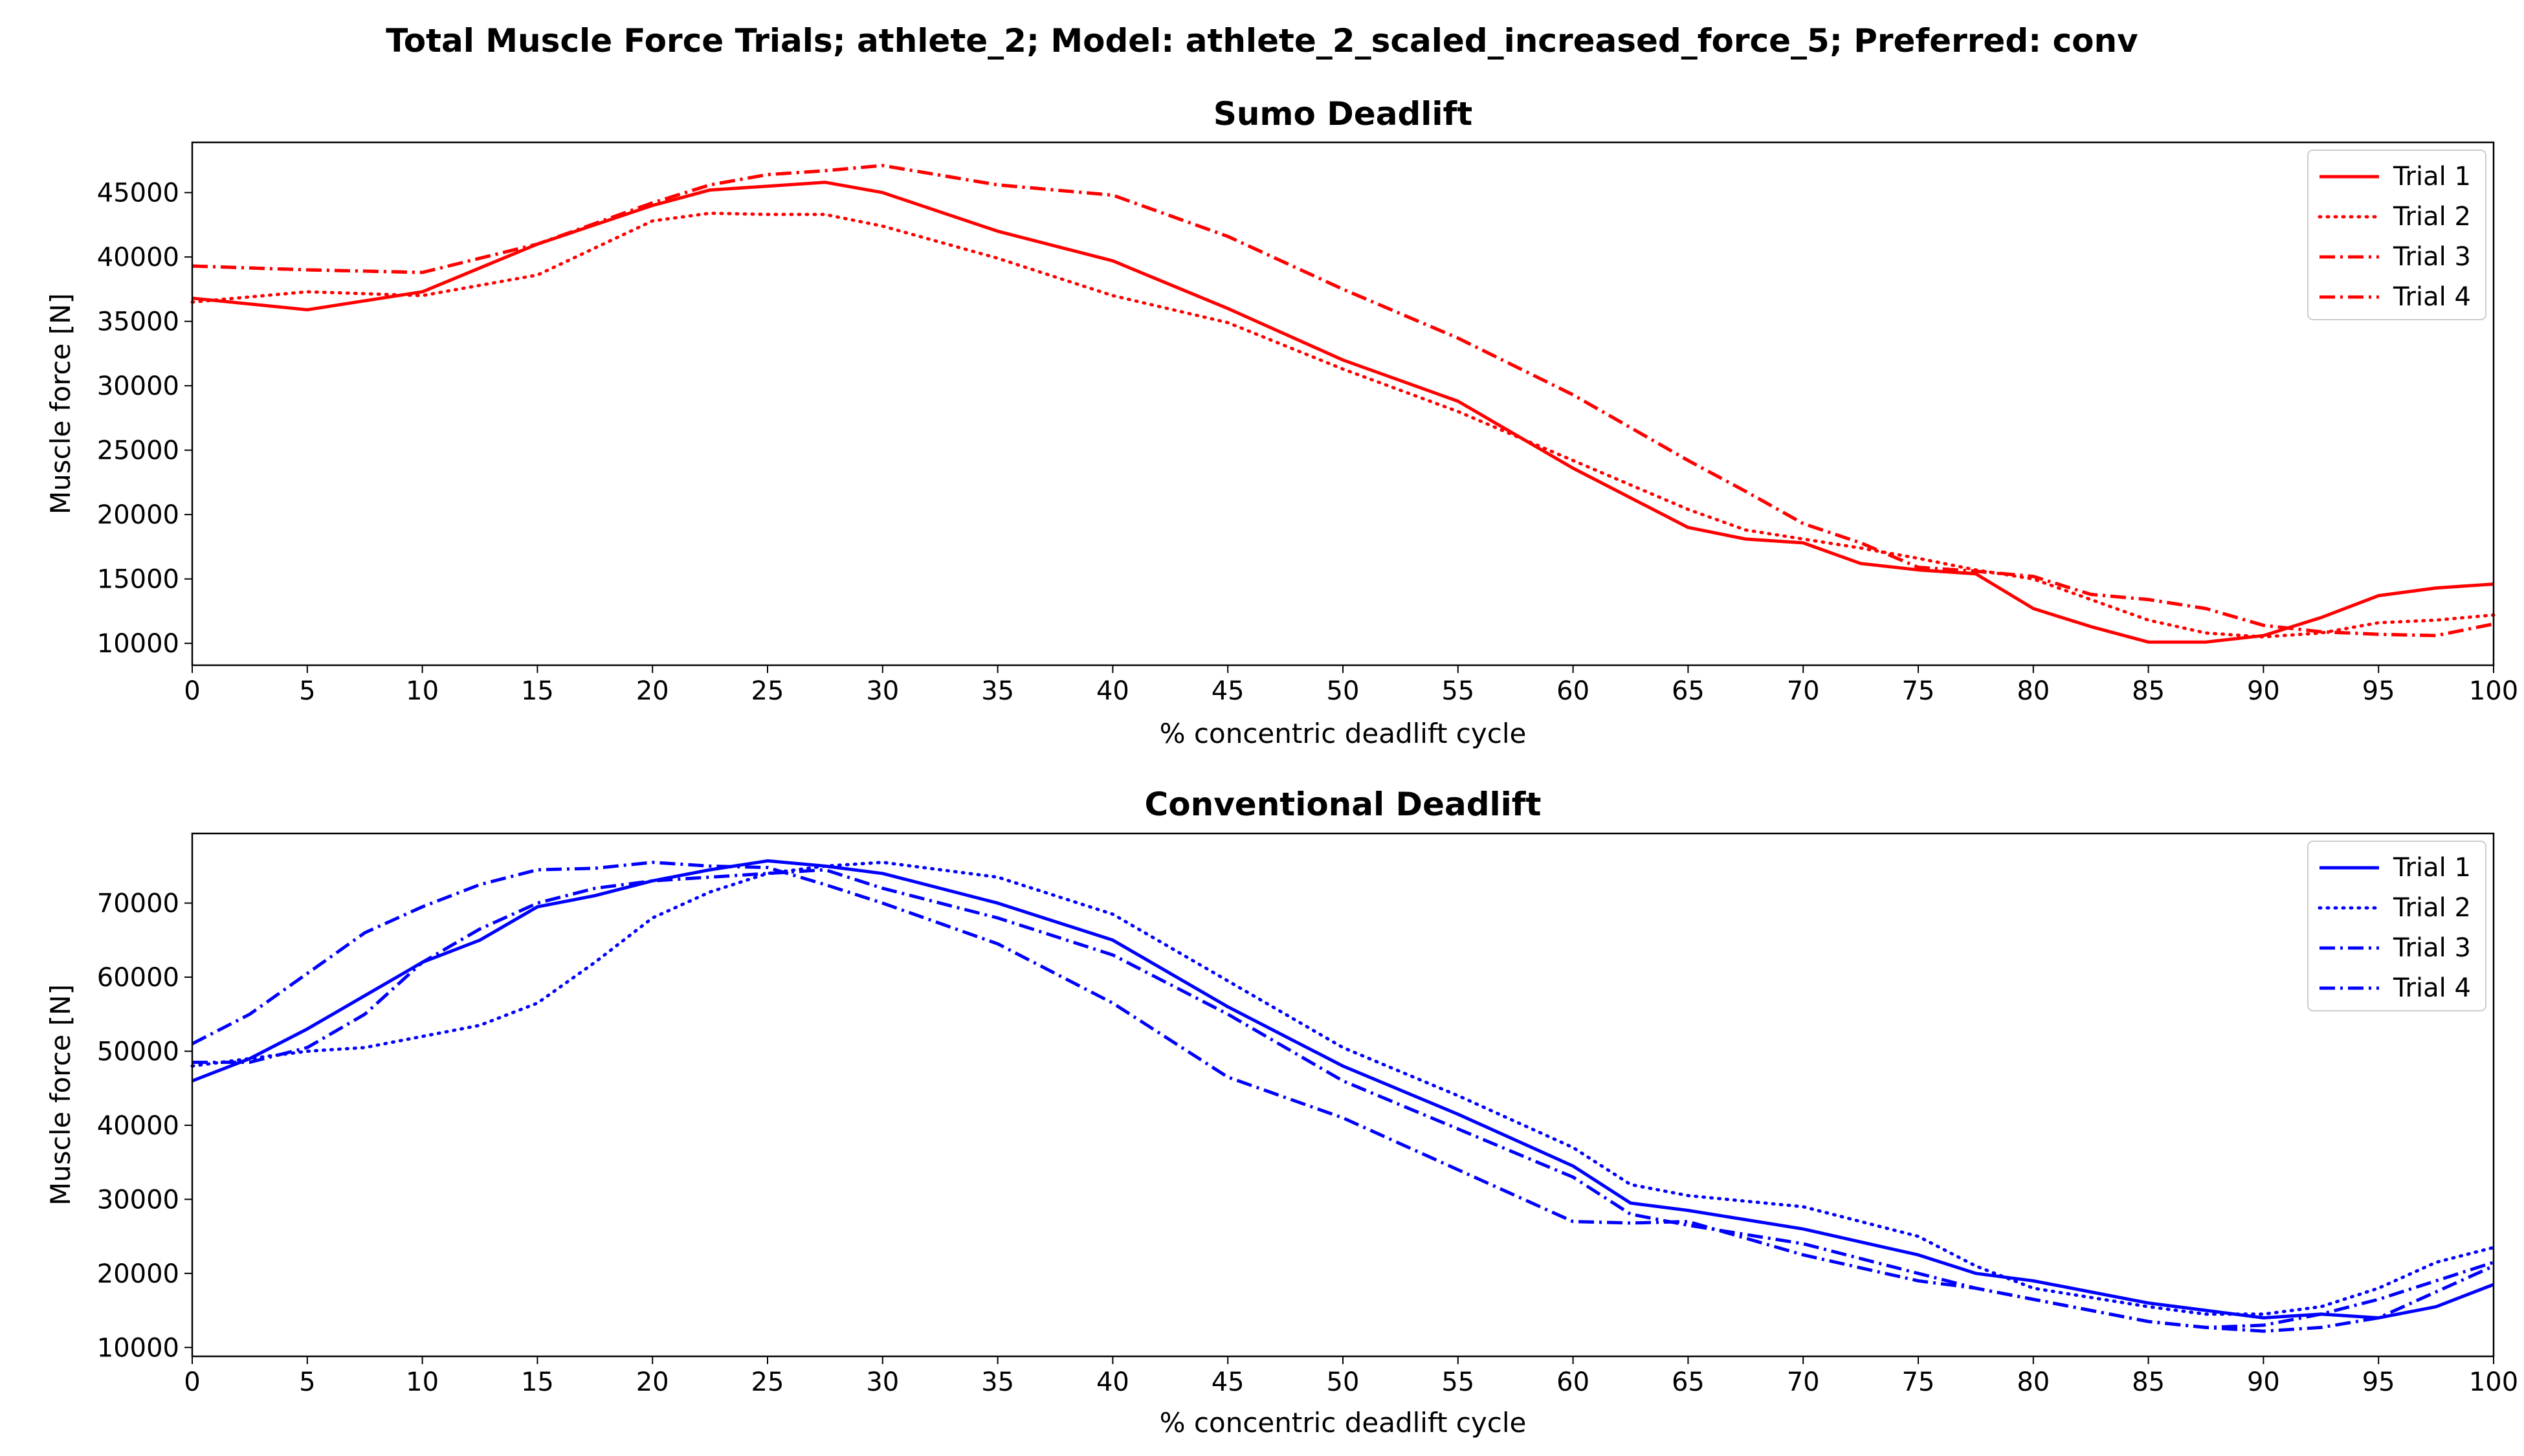  What do you see at coordinates (138, 1051) in the screenshot?
I see `y-tick-label: 50000` at bounding box center [138, 1051].